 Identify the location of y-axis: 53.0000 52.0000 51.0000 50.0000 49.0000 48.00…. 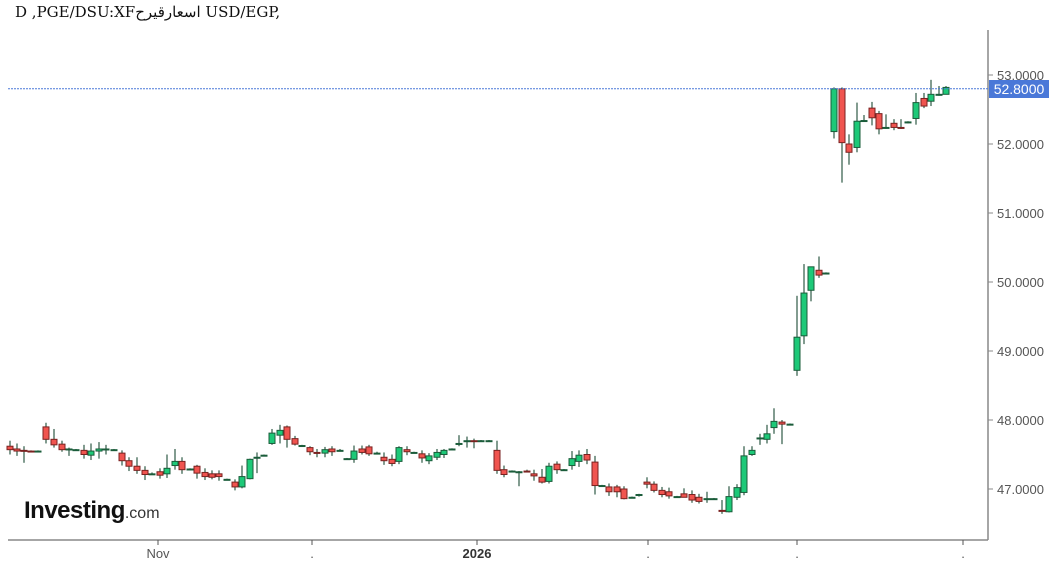
(1015, 285).